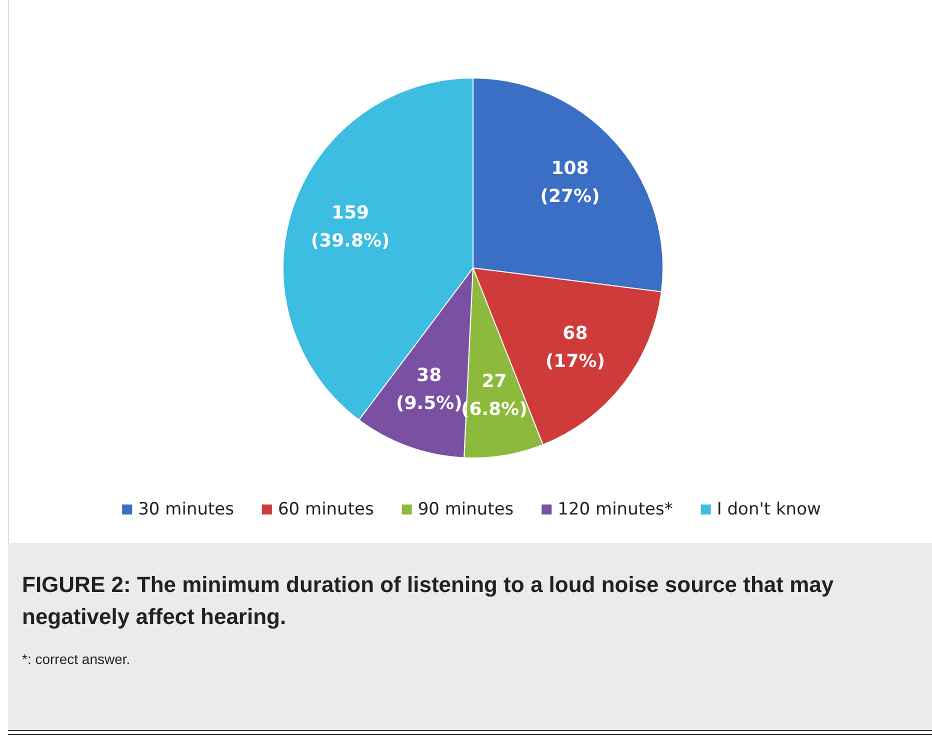 The height and width of the screenshot is (738, 932). I want to click on legend-label: 90 minutes, so click(466, 510).